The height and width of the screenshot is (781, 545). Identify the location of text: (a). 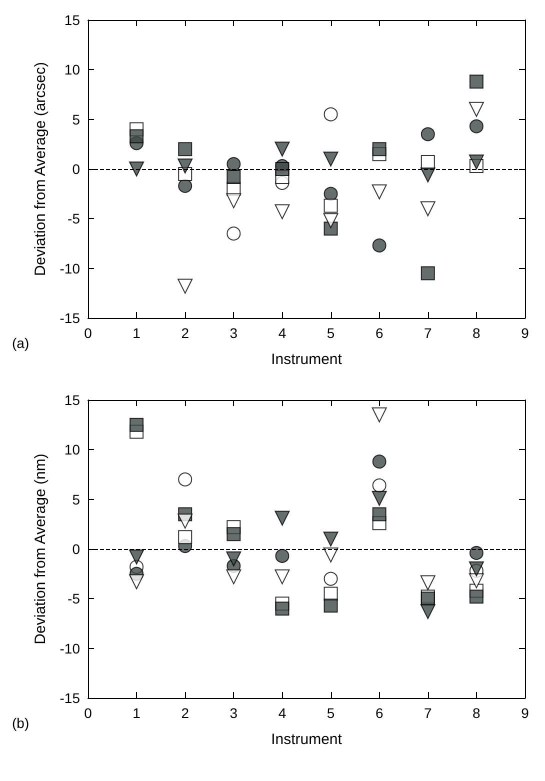
(21, 343).